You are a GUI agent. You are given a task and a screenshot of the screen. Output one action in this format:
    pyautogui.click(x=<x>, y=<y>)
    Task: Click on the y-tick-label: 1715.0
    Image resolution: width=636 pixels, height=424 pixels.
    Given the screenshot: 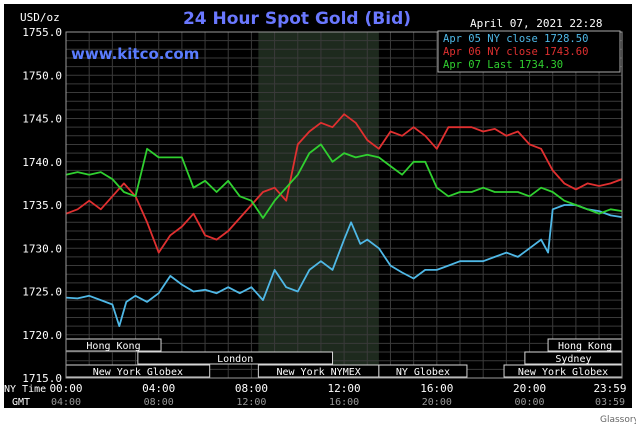 What is the action you would take?
    pyautogui.click(x=42, y=378)
    